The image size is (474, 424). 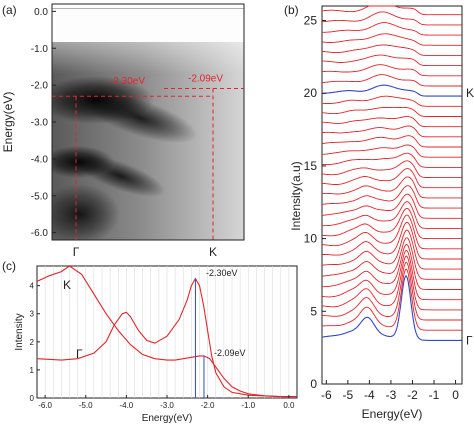 What do you see at coordinates (311, 166) in the screenshot?
I see `panel-b-ytick-label: 15` at bounding box center [311, 166].